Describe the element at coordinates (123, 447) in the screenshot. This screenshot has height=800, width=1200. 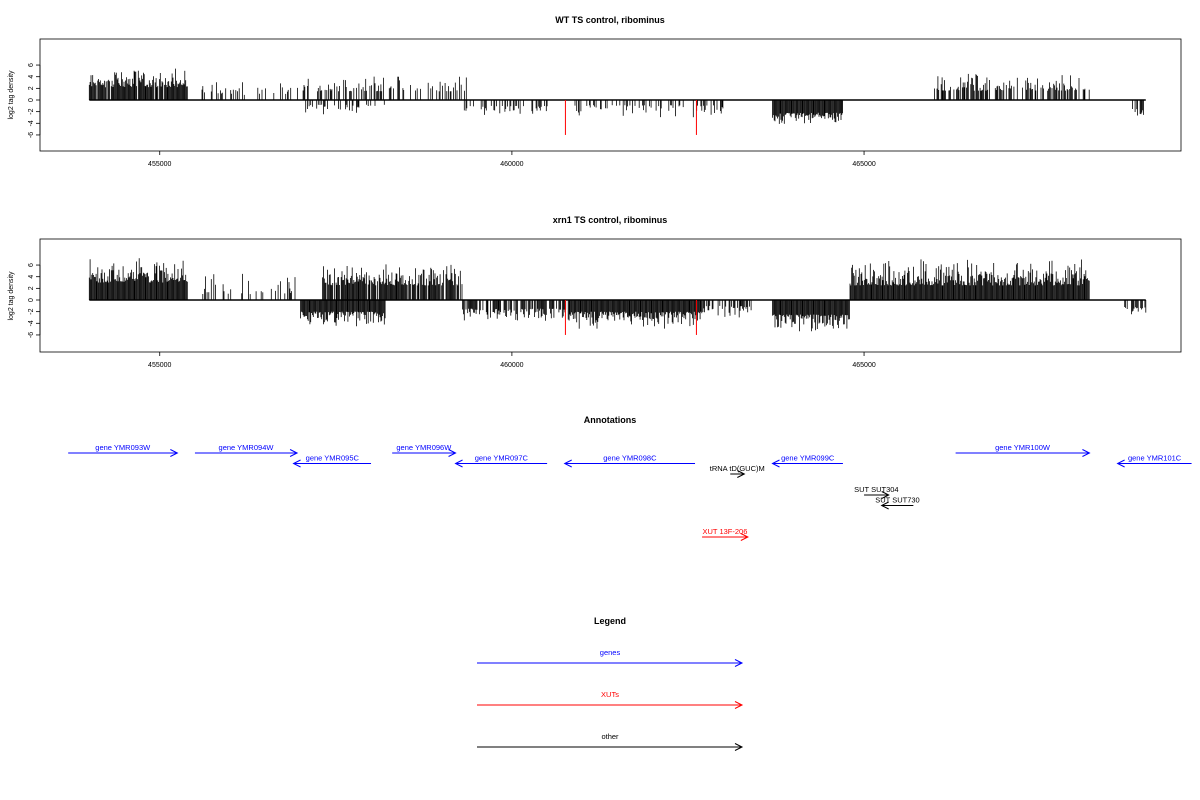
I see `annotation-label: gene YMR093W` at that location.